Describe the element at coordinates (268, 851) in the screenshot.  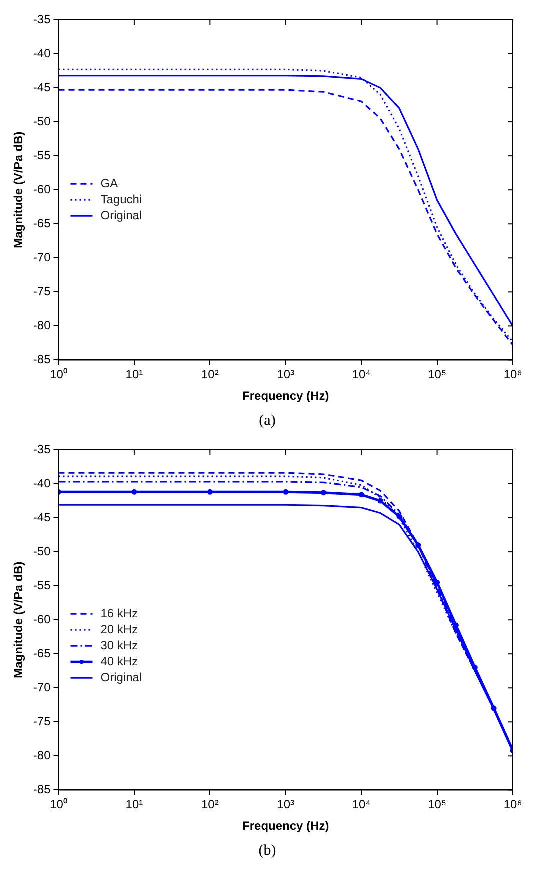
I see `text: (b)` at that location.